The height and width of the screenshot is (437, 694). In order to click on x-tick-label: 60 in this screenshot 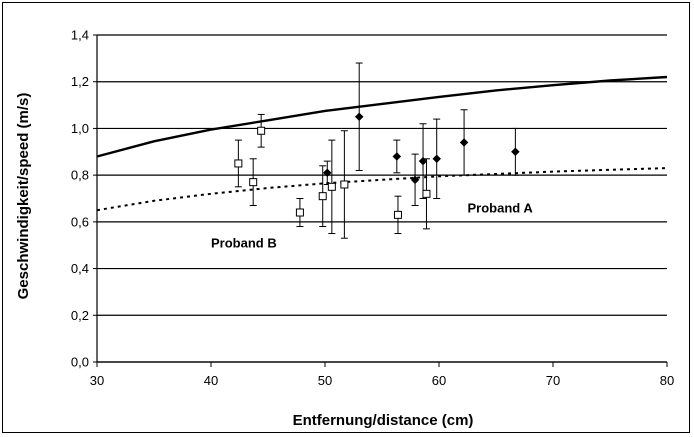, I will do `click(439, 380)`.